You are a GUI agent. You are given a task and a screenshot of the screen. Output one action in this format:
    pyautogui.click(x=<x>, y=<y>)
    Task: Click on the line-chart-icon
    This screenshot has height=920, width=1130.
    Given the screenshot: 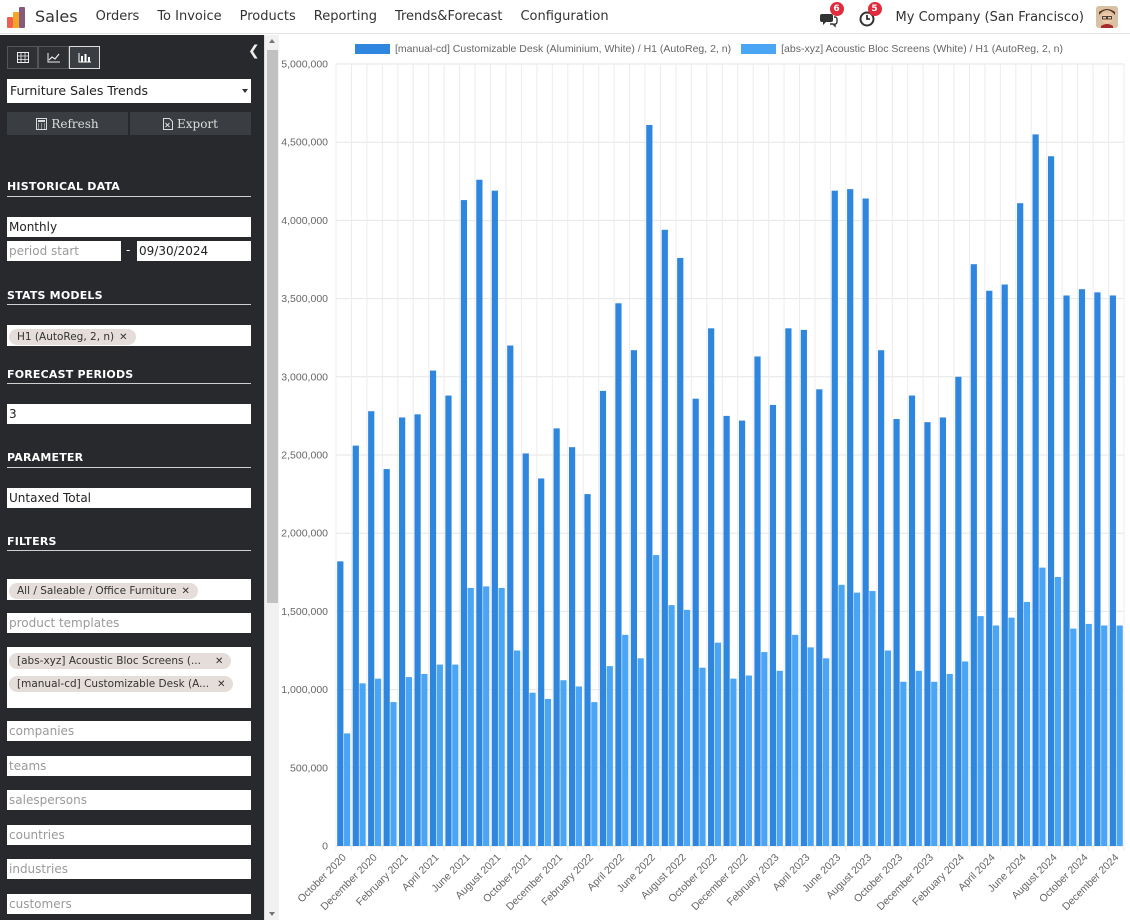 What is the action you would take?
    pyautogui.click(x=53, y=58)
    